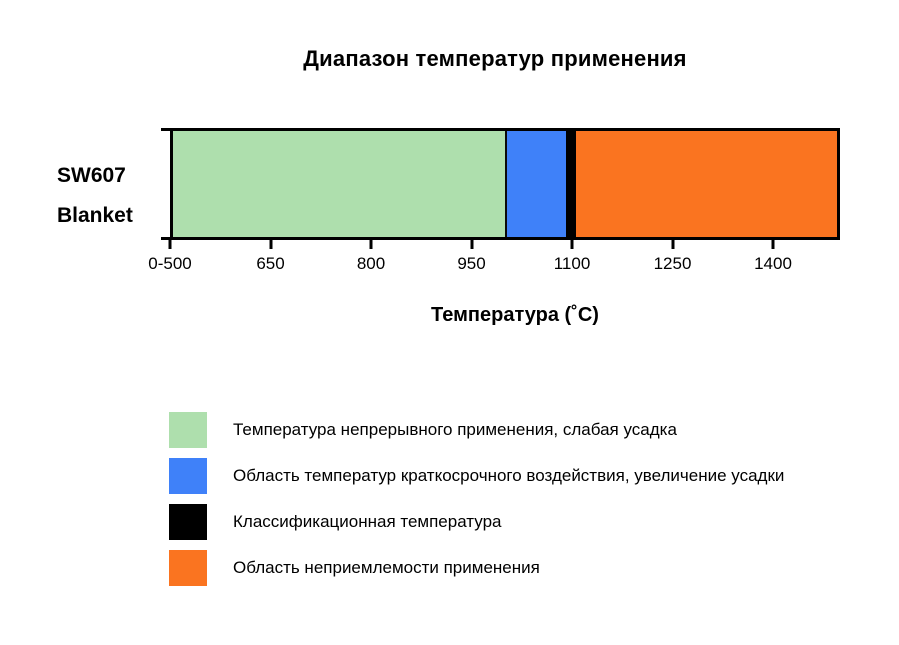 This screenshot has height=645, width=899. Describe the element at coordinates (672, 263) in the screenshot. I see `x-axis-tick-label: 1250` at that location.